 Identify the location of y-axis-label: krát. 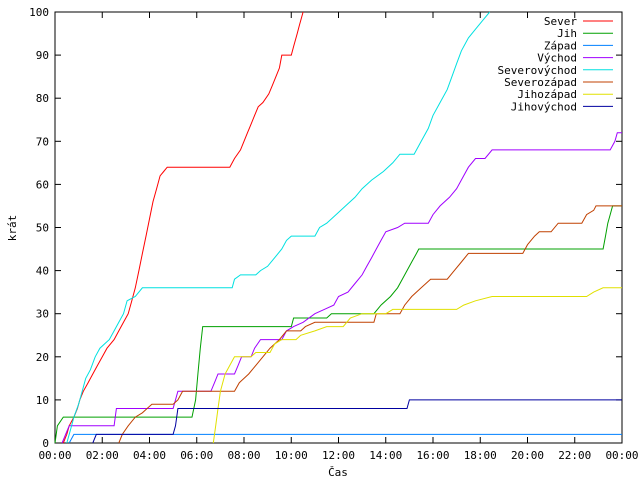
(12, 228).